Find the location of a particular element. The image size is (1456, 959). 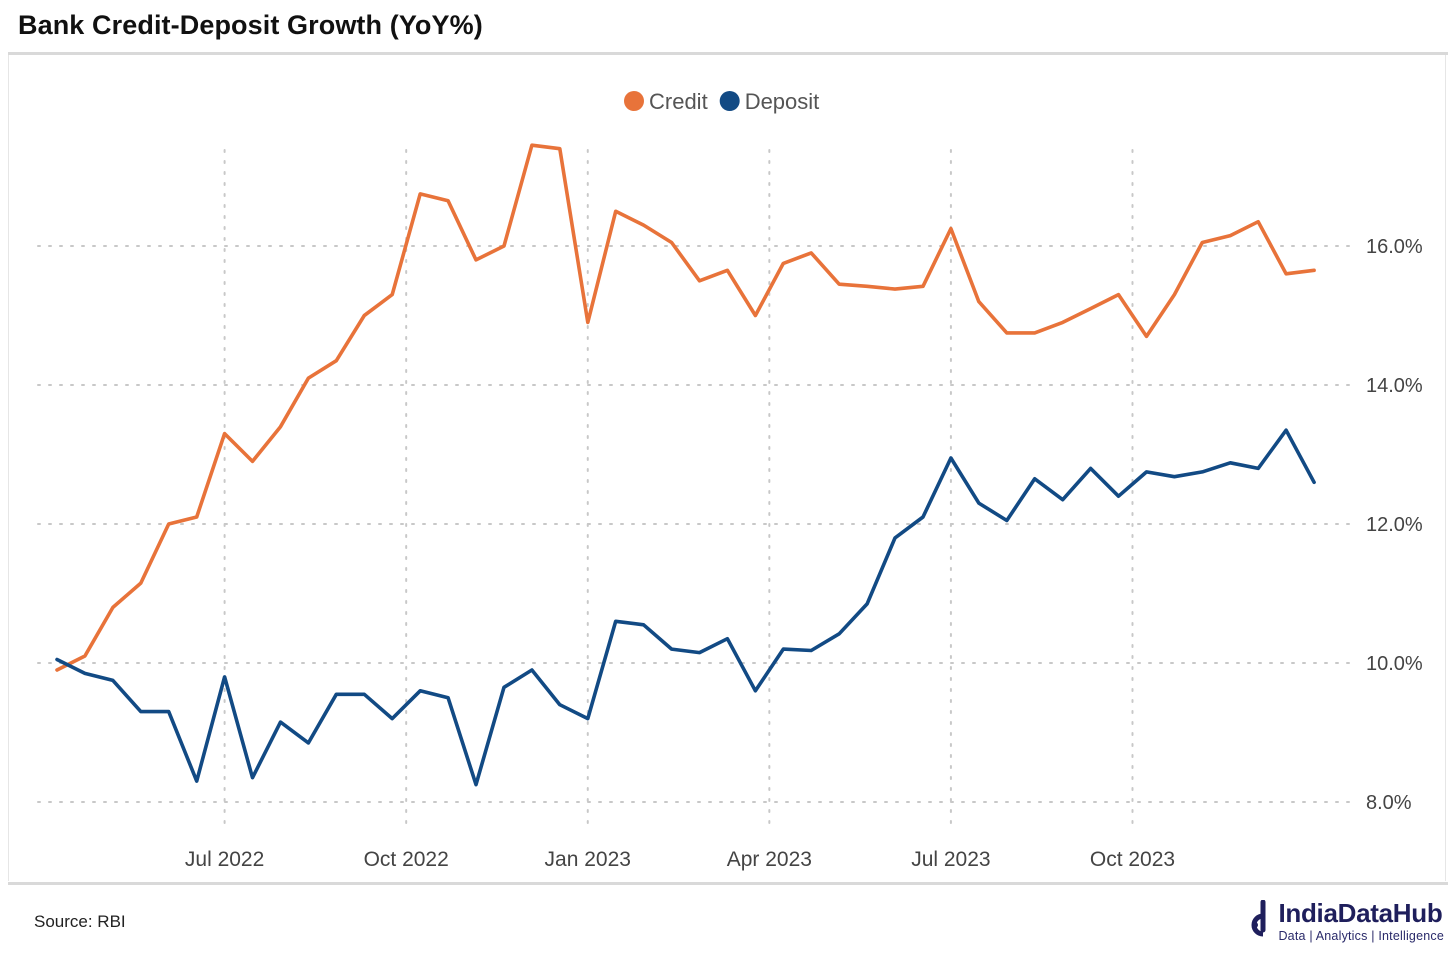

y-tick-label: 8.0% is located at coordinates (1389, 803).